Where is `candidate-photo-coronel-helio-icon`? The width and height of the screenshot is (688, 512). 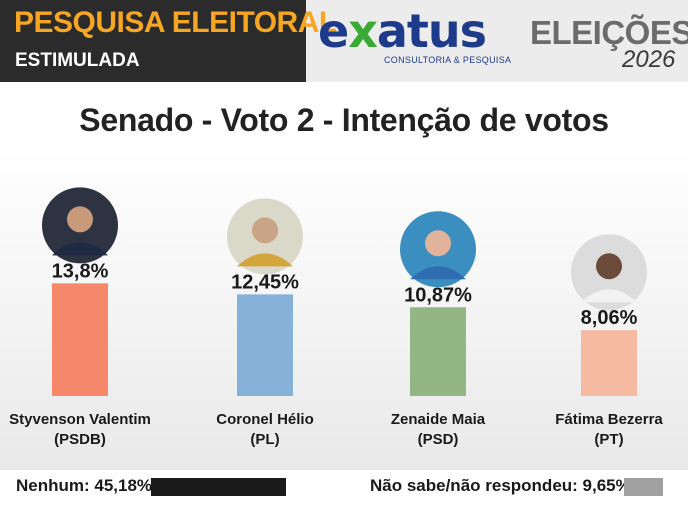 candidate-photo-coronel-helio-icon is located at coordinates (265, 236).